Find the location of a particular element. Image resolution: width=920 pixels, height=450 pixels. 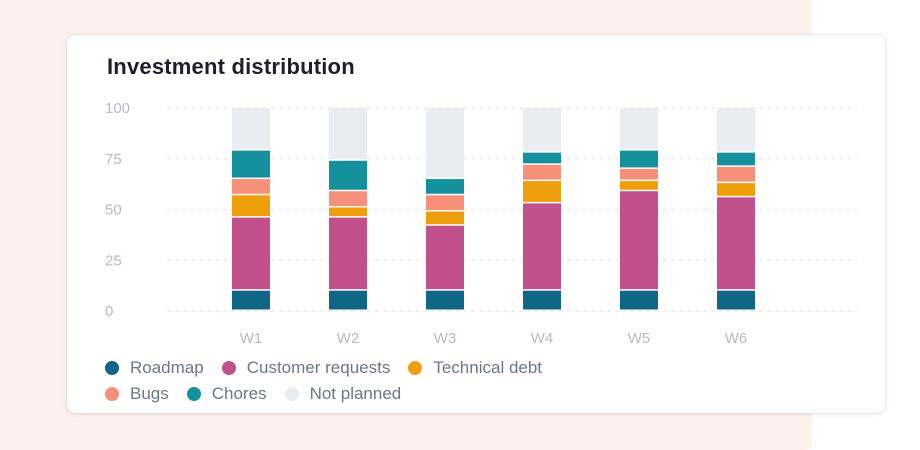

x-tick-label: W4 is located at coordinates (542, 338).